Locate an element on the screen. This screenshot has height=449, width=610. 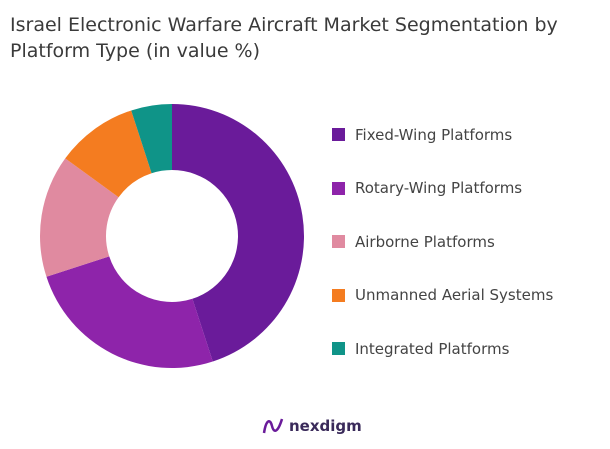
legend-item: Unmanned Aerial Systems is located at coordinates (442, 296).